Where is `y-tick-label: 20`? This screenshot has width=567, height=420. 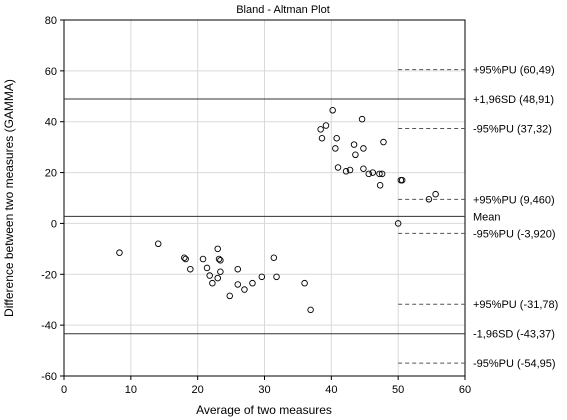
y-tick-label: 20 is located at coordinates (51, 174).